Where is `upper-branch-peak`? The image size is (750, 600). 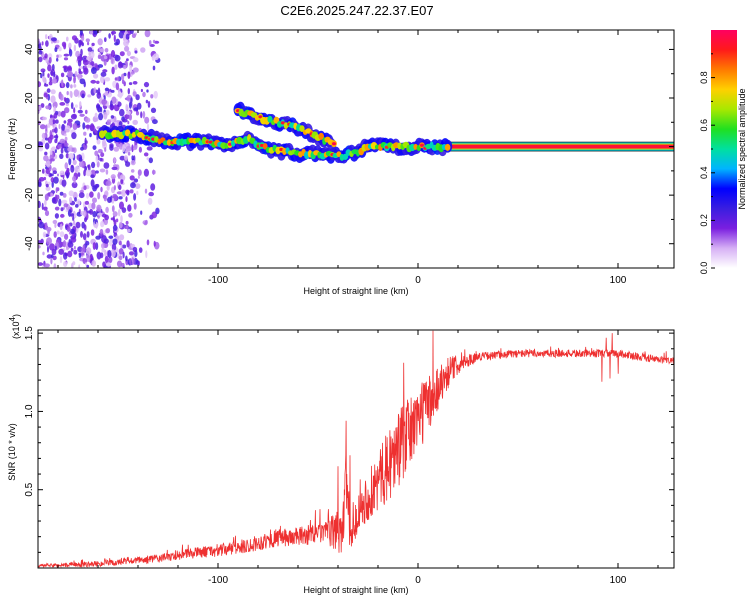 upper-branch-peak is located at coordinates (334, 144).